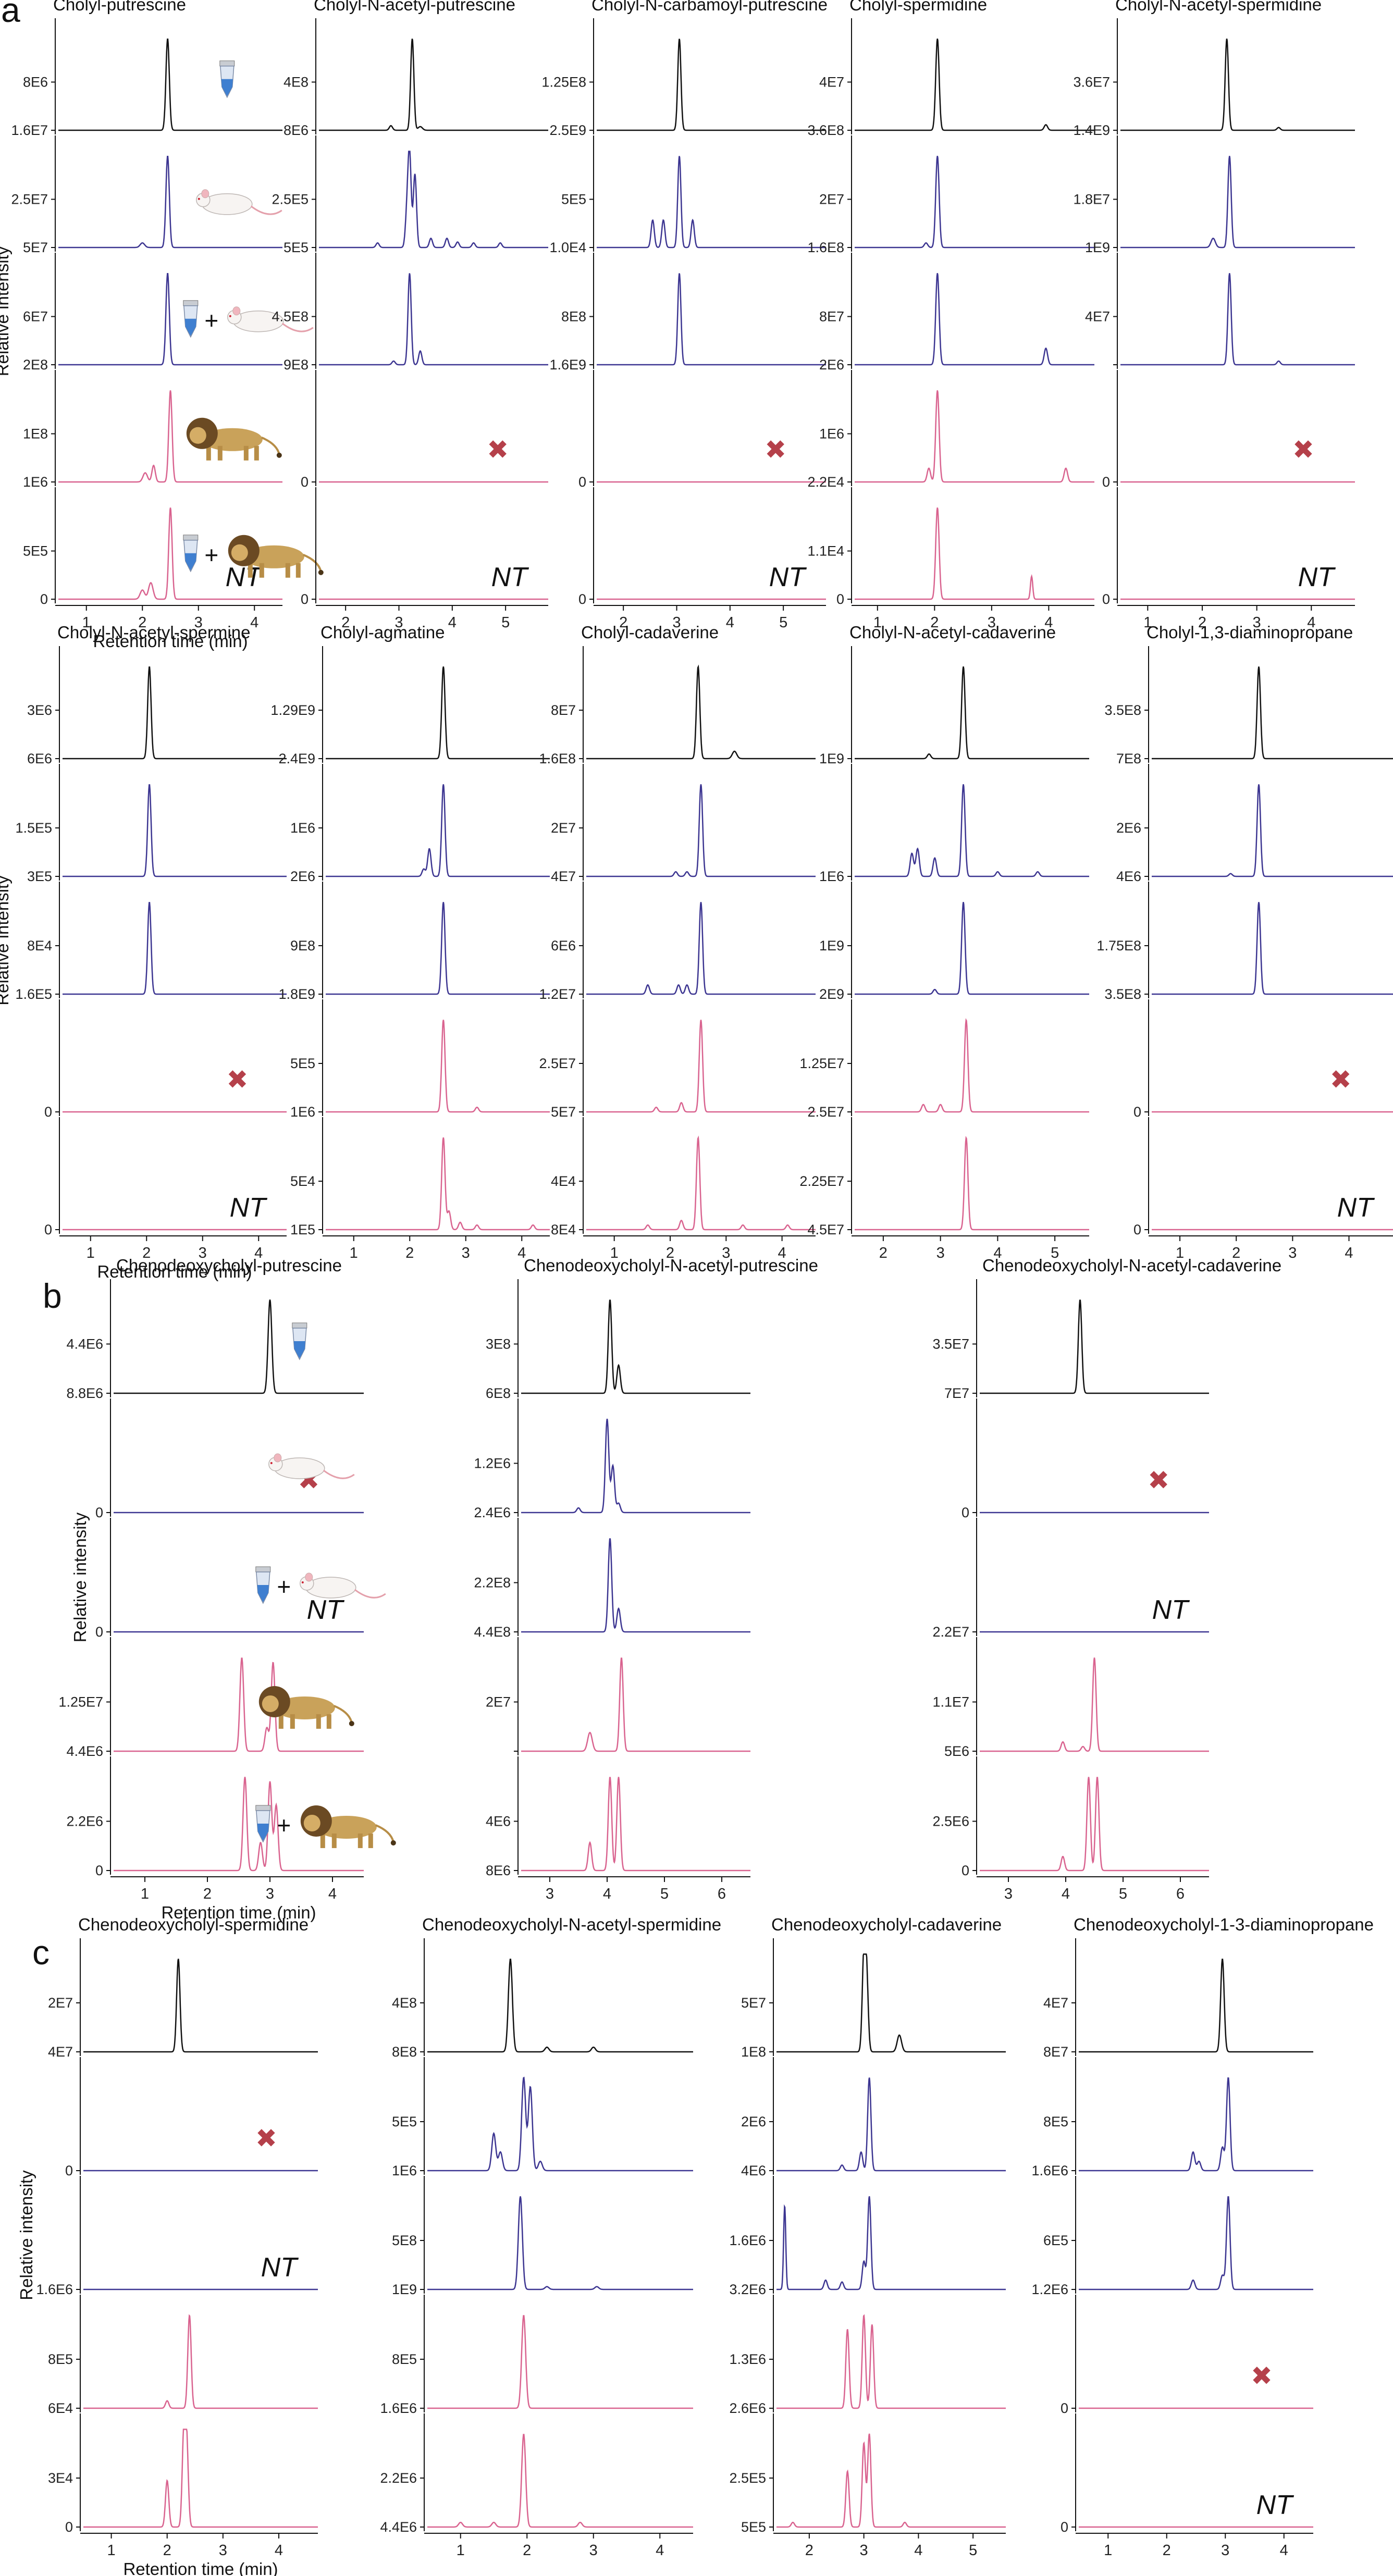 This screenshot has width=1393, height=2576. I want to click on y-tick-label: 8E7, so click(1055, 2052).